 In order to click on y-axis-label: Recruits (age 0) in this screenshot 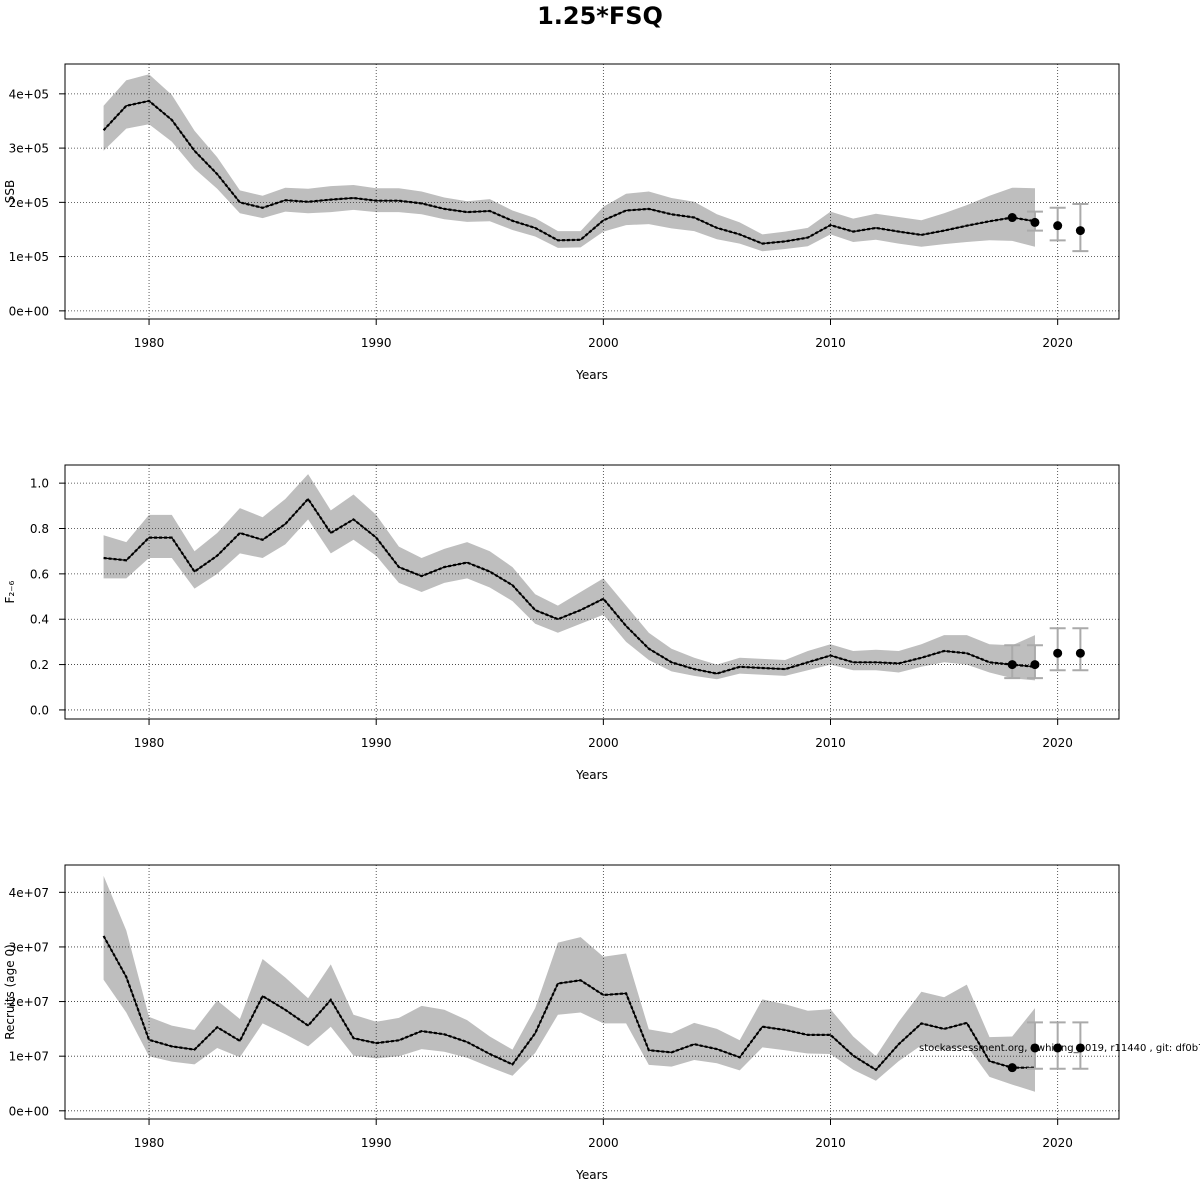, I will do `click(10, 992)`.